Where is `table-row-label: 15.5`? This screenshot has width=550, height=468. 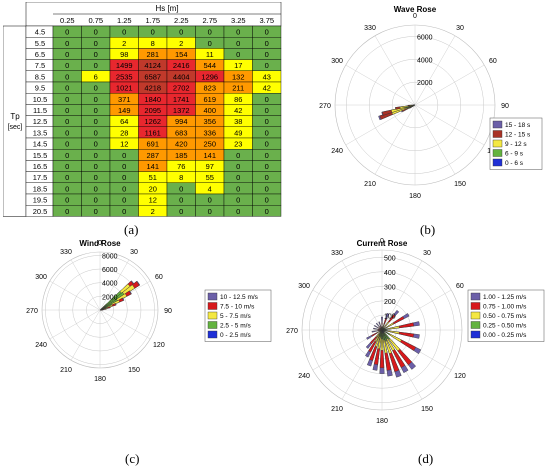 table-row-label: 15.5 is located at coordinates (40, 155).